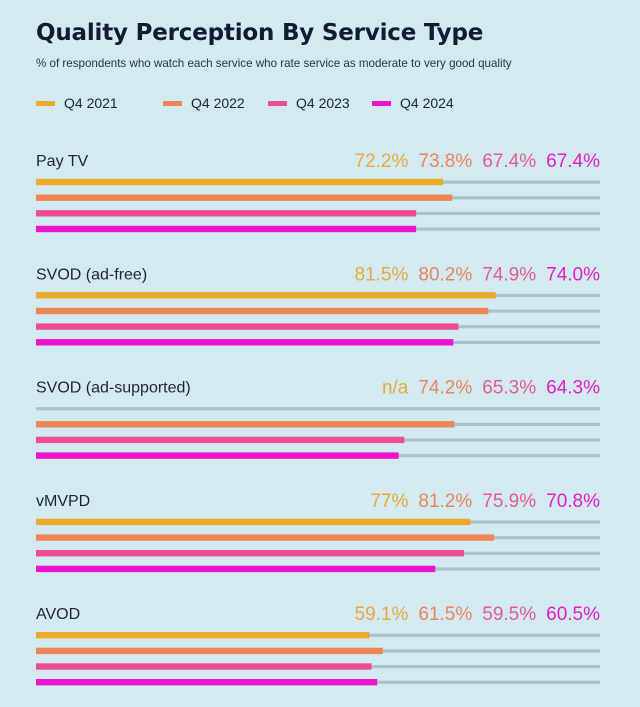  What do you see at coordinates (573, 501) in the screenshot?
I see `value-label: 70.8%` at bounding box center [573, 501].